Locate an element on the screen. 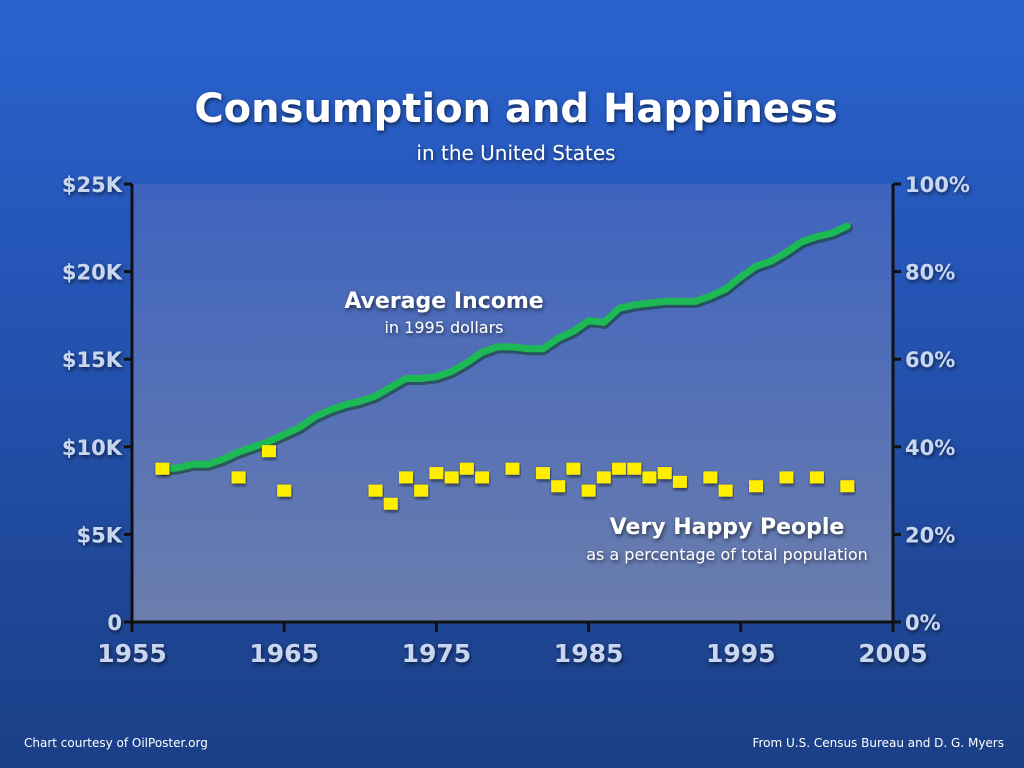 The image size is (1024, 768). x-tick-label: 1975 is located at coordinates (437, 653).